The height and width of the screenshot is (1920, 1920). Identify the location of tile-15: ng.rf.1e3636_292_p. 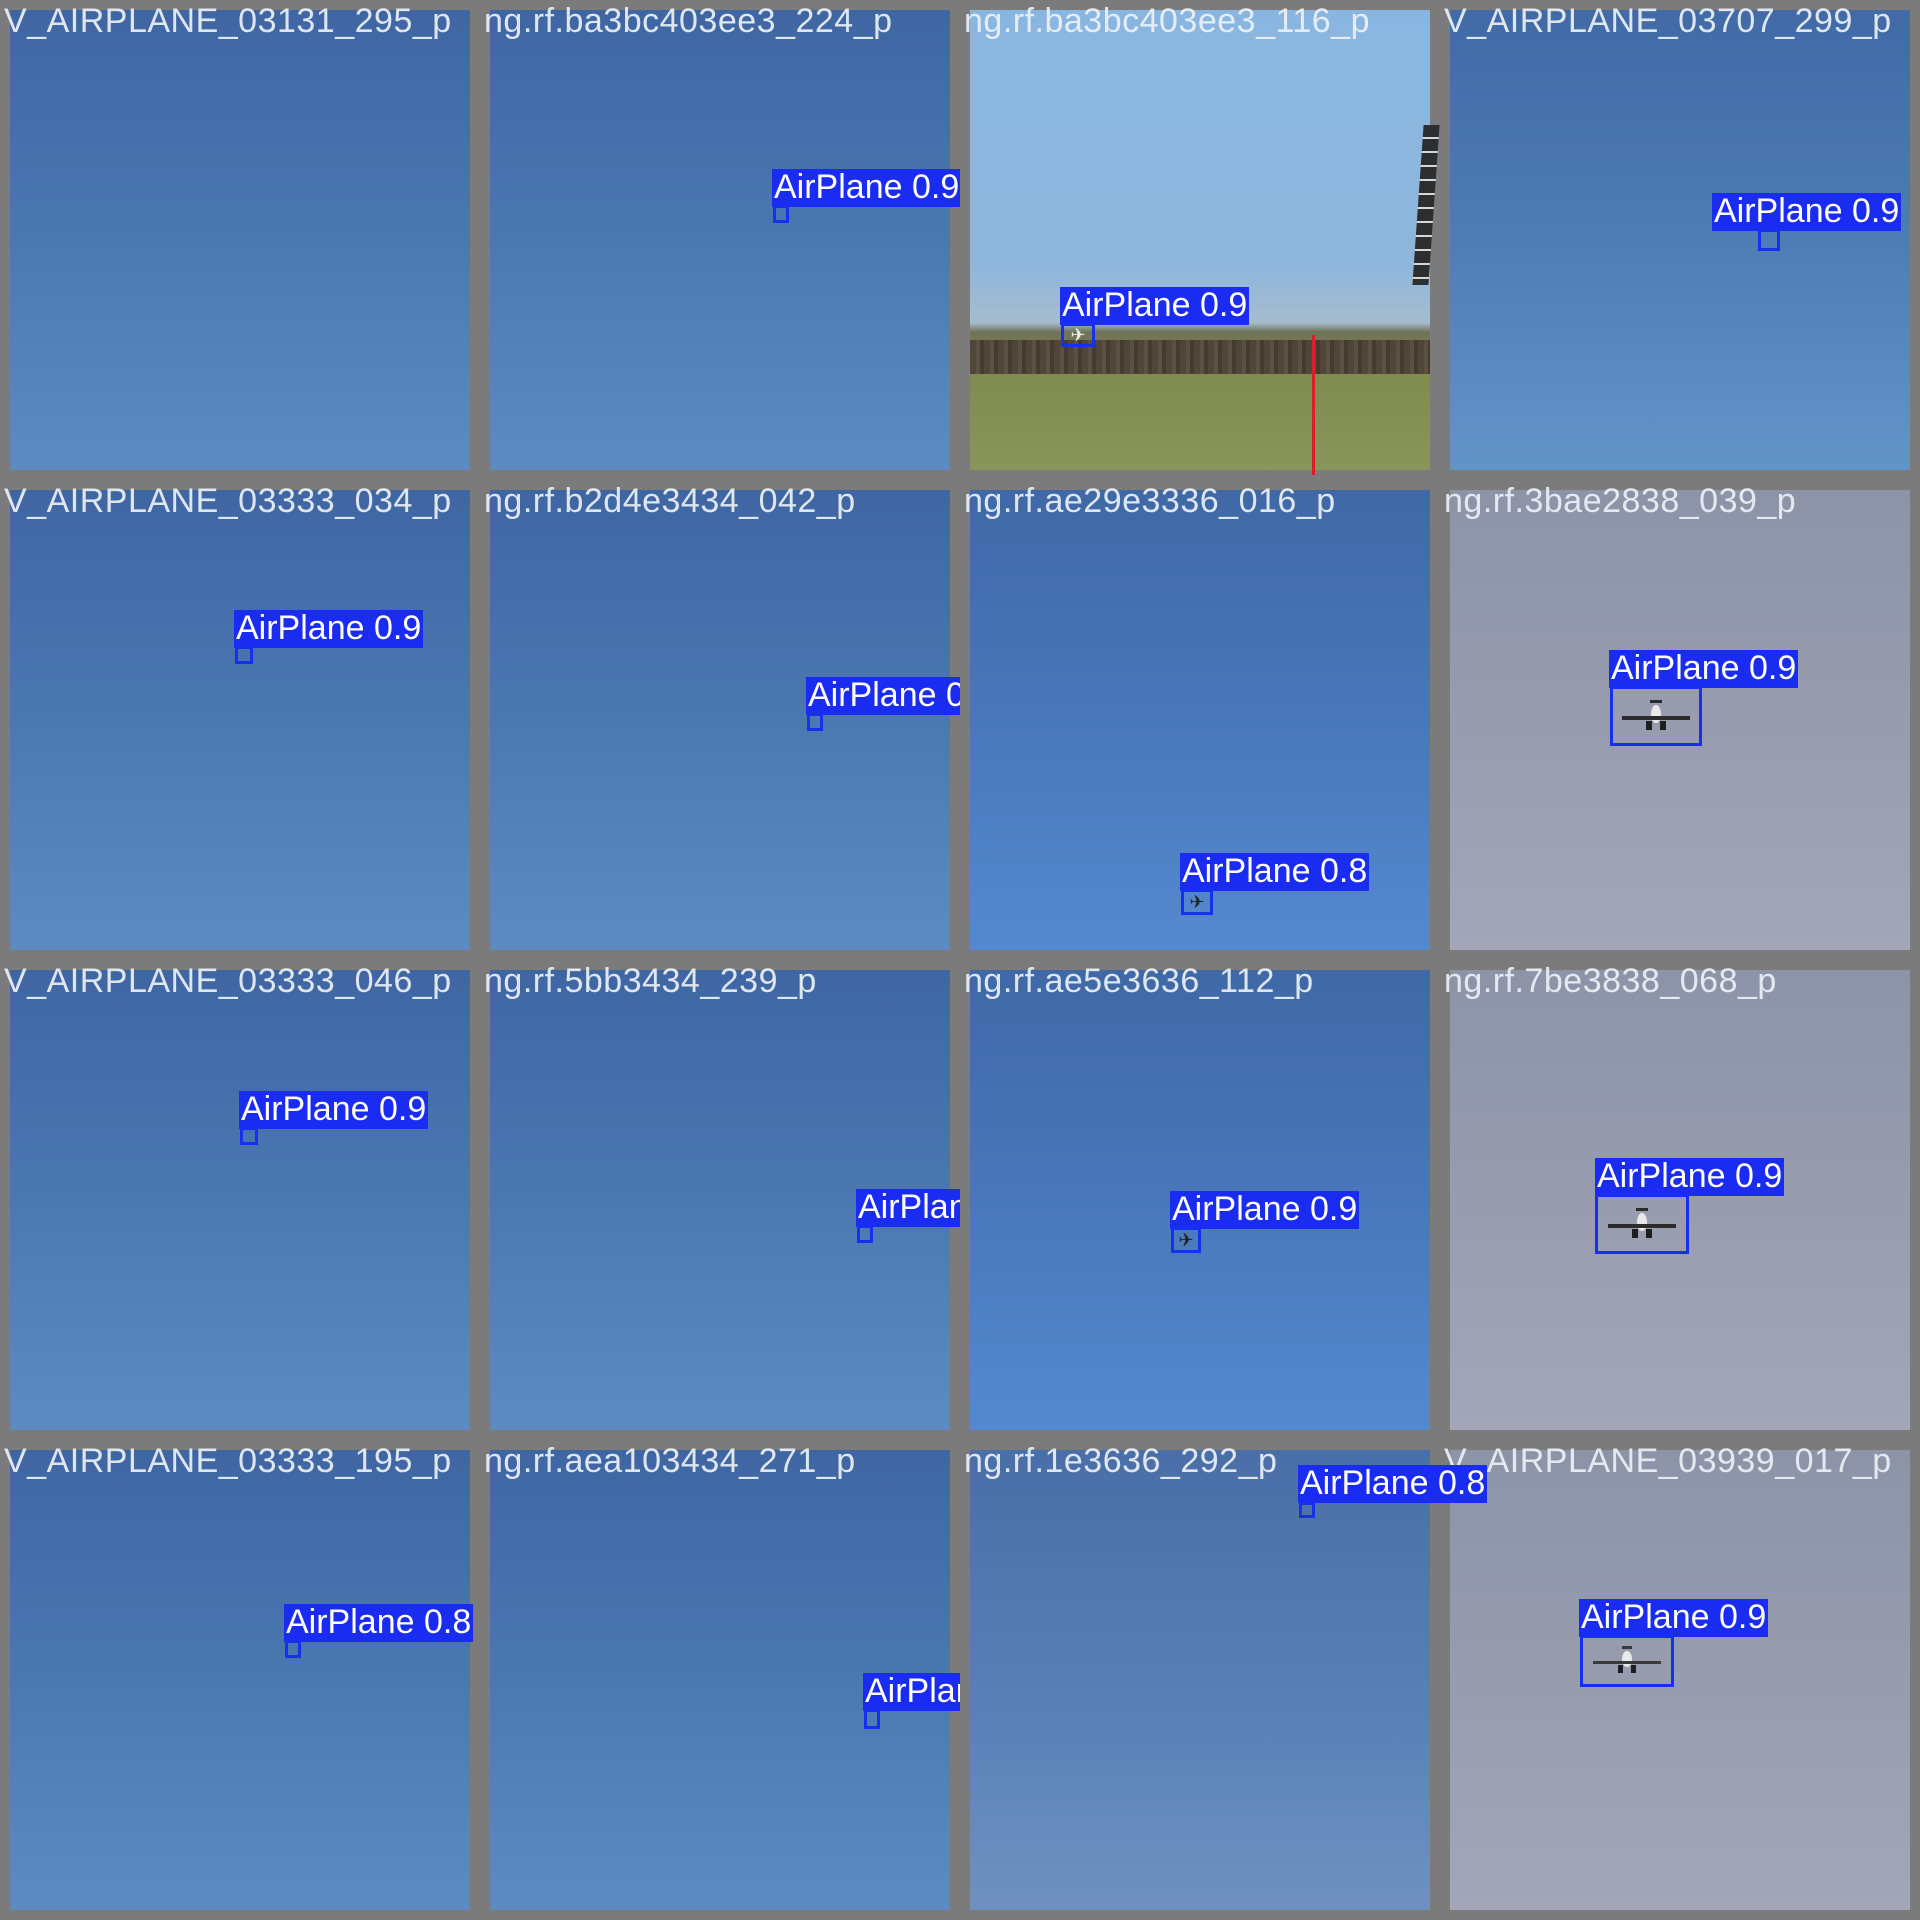
(1200, 1680).